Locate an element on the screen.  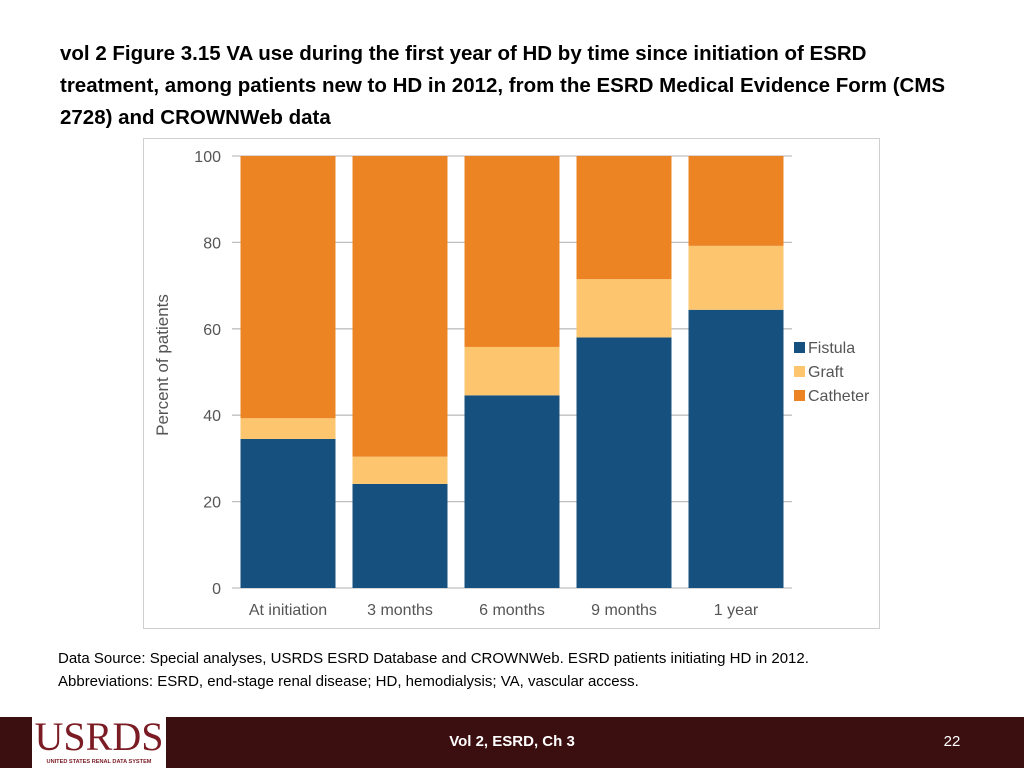
footer-bar is located at coordinates (512, 742).